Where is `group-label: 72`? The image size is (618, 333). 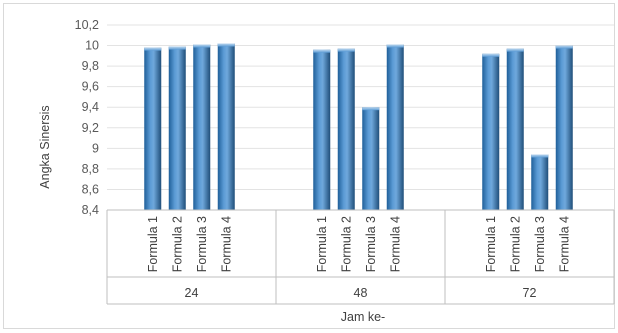
group-label: 72 is located at coordinates (530, 293).